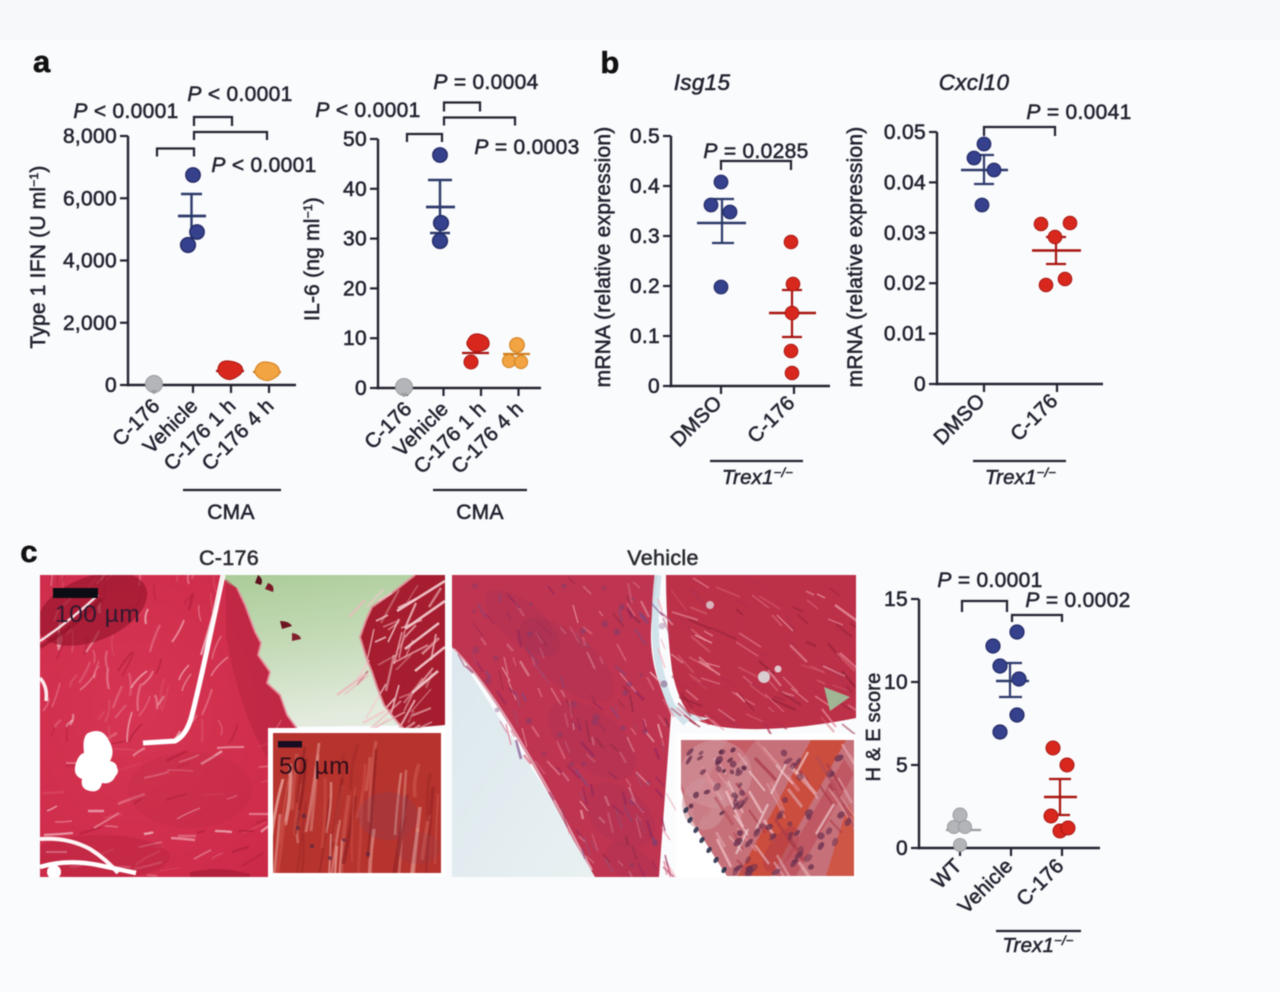 The height and width of the screenshot is (992, 1280). Describe the element at coordinates (645, 186) in the screenshot. I see `svg-text: 0.4` at that location.